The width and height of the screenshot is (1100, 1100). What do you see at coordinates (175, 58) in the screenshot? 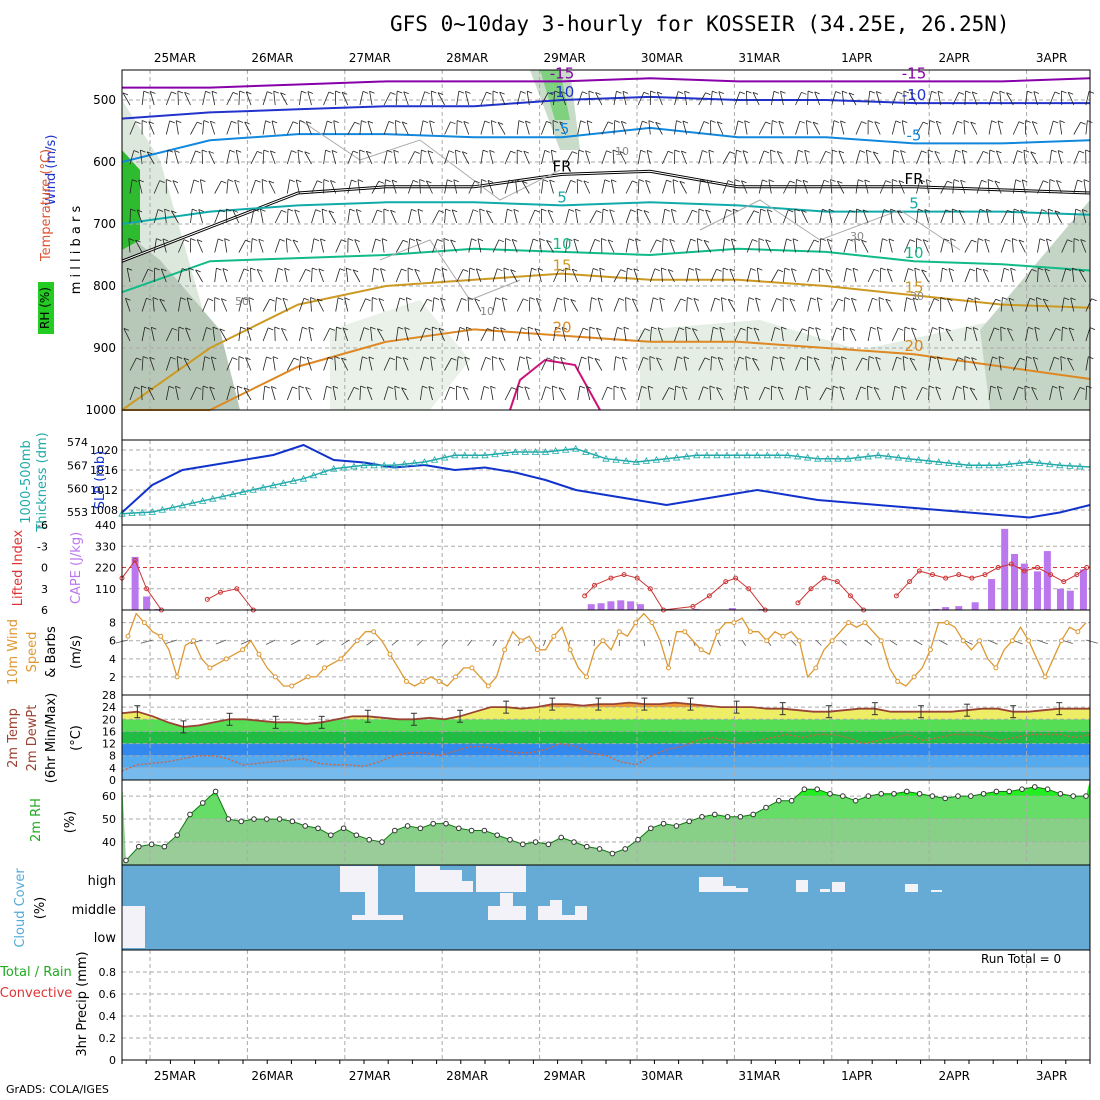
I see `date-label-top: 25MAR` at bounding box center [175, 58].